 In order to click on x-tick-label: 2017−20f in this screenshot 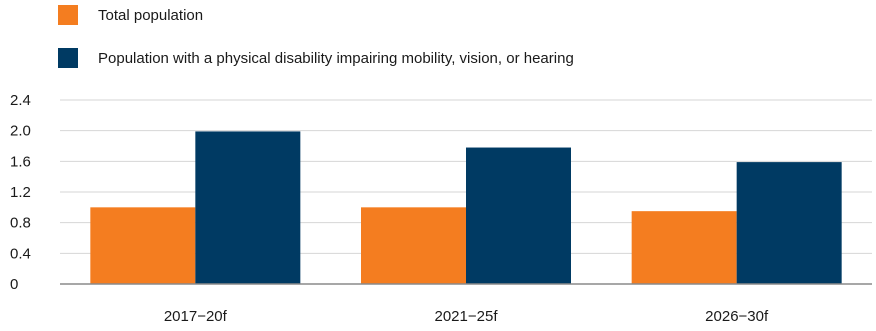, I will do `click(196, 316)`.